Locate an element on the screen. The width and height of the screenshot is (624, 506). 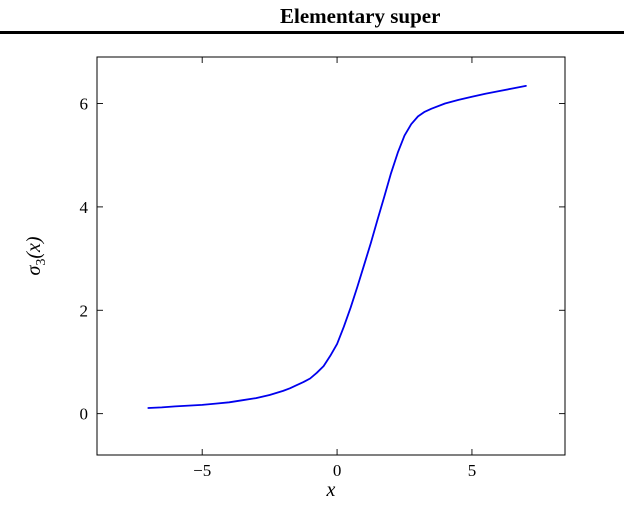
x-tick-label: −5 is located at coordinates (202, 470).